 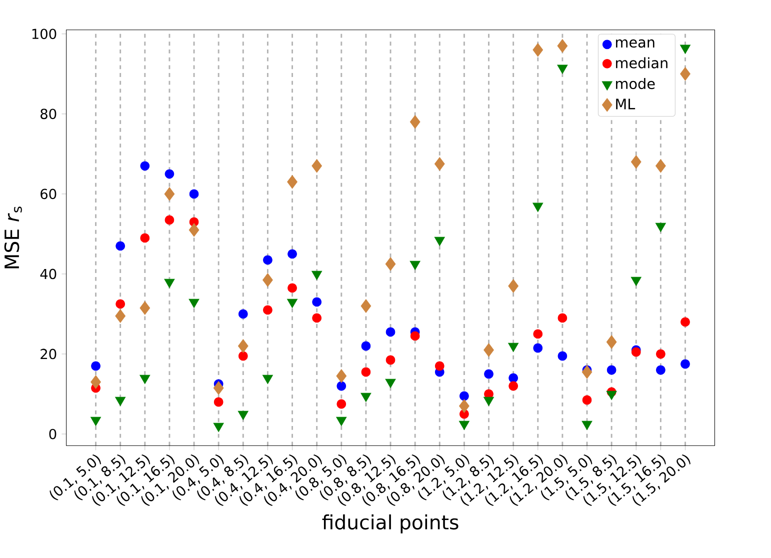 I want to click on y-tick-label: 40, so click(x=48, y=274).